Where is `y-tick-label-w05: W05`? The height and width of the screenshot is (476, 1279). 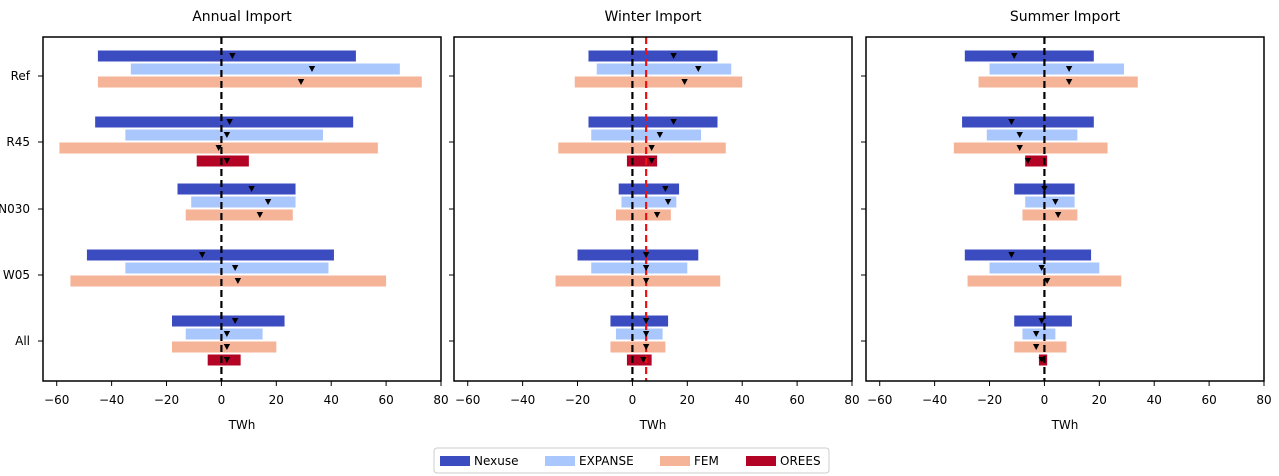 y-tick-label-w05: W05 is located at coordinates (16, 275).